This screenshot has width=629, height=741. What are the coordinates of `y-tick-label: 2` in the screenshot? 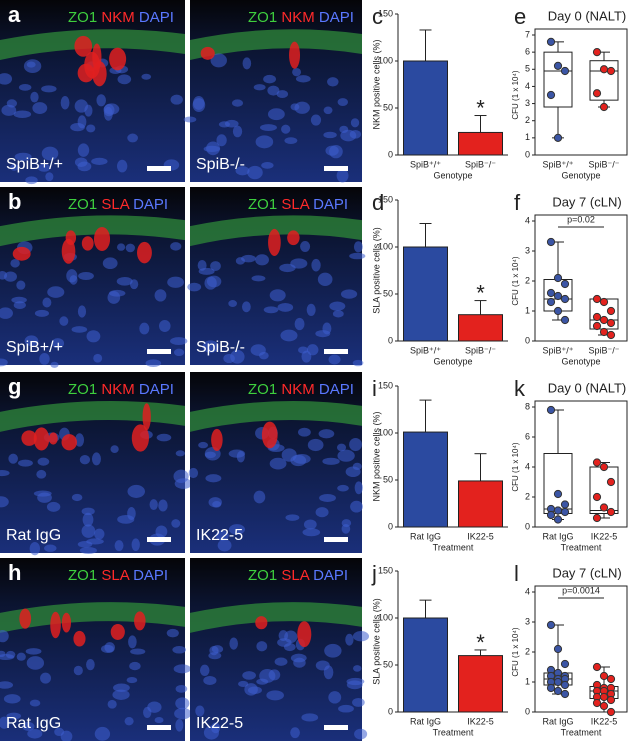 It's located at (527, 280).